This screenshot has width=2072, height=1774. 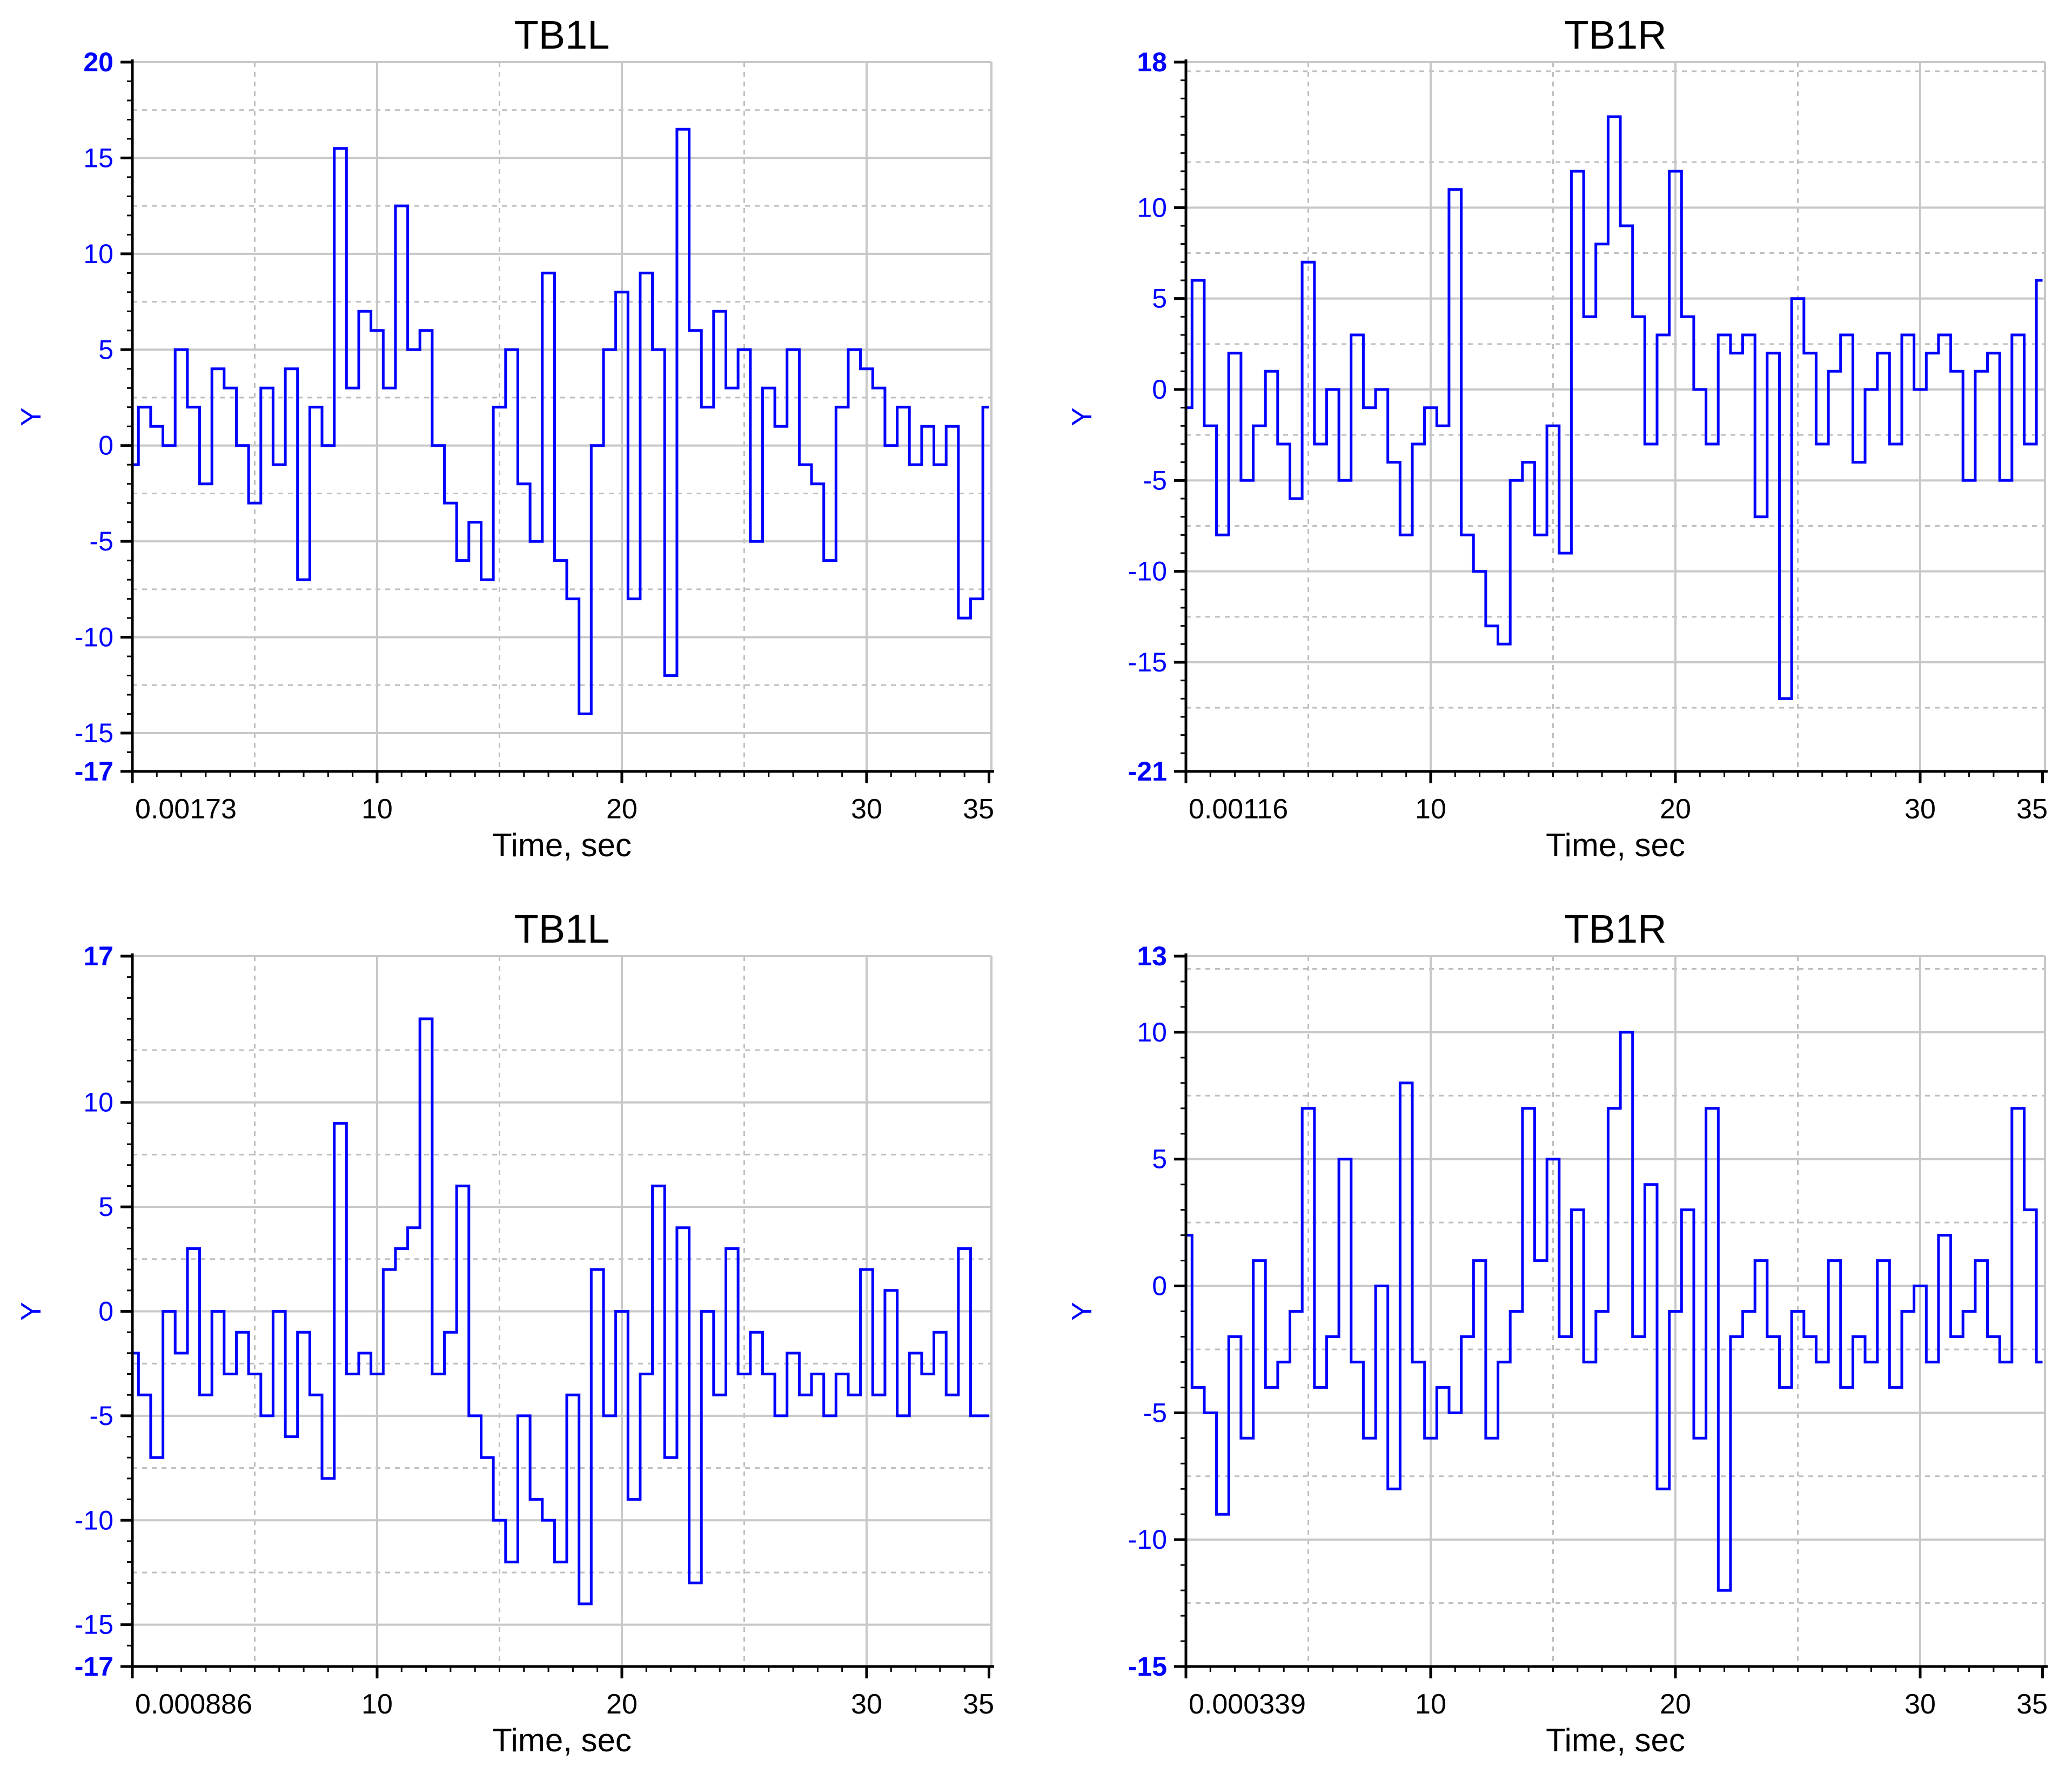 What do you see at coordinates (194, 1704) in the screenshot?
I see `x-tick-label: 0.000886` at bounding box center [194, 1704].